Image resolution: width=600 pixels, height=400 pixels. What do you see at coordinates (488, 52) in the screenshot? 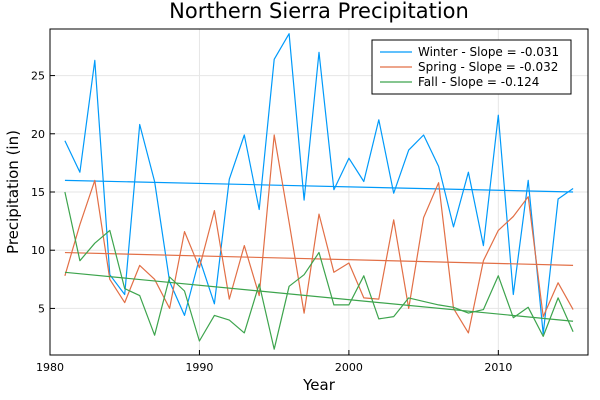
I see `legend-entry: Winter - Slope = -0.031` at bounding box center [488, 52].